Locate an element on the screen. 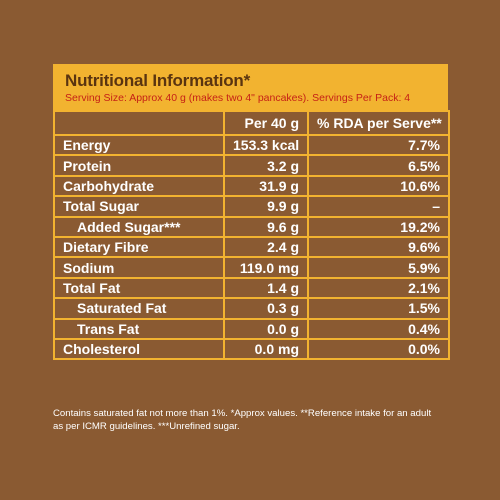 This screenshot has height=500, width=500. nutrient-rda: 0.0% is located at coordinates (378, 349).